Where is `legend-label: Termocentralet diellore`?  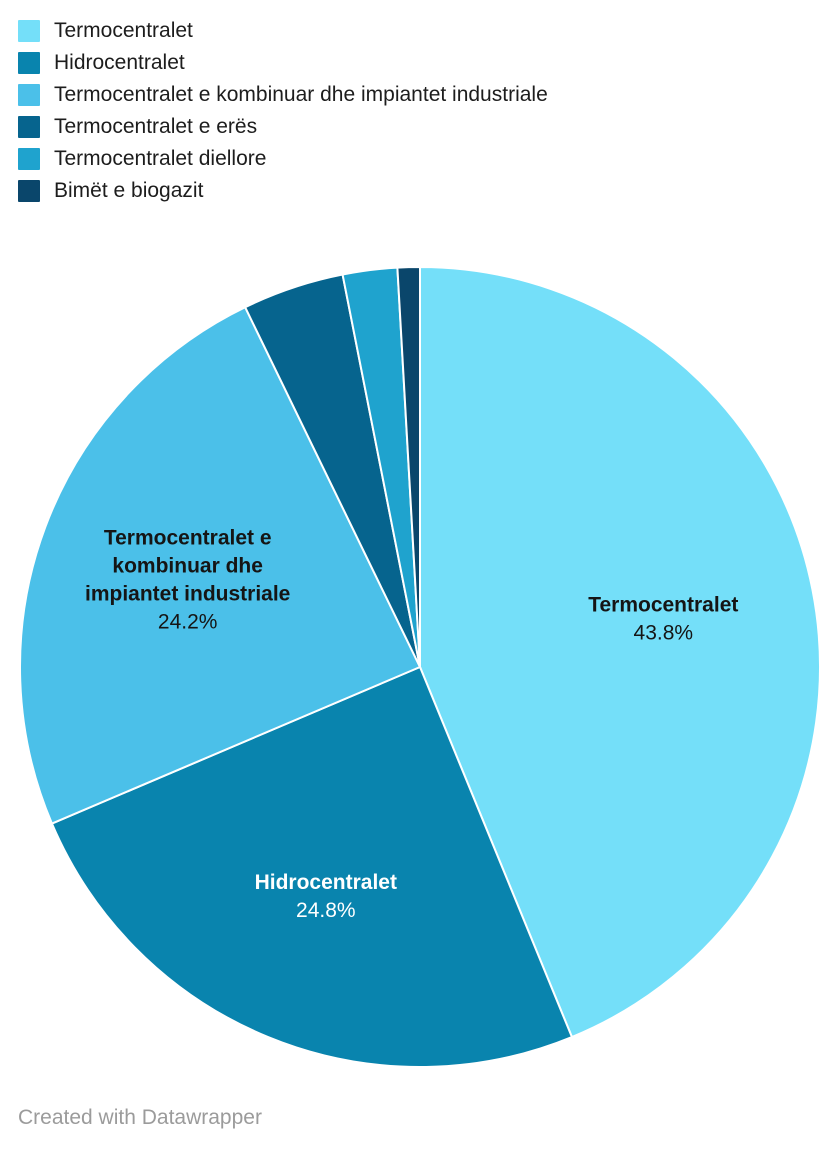
legend-label: Termocentralet diellore is located at coordinates (160, 158).